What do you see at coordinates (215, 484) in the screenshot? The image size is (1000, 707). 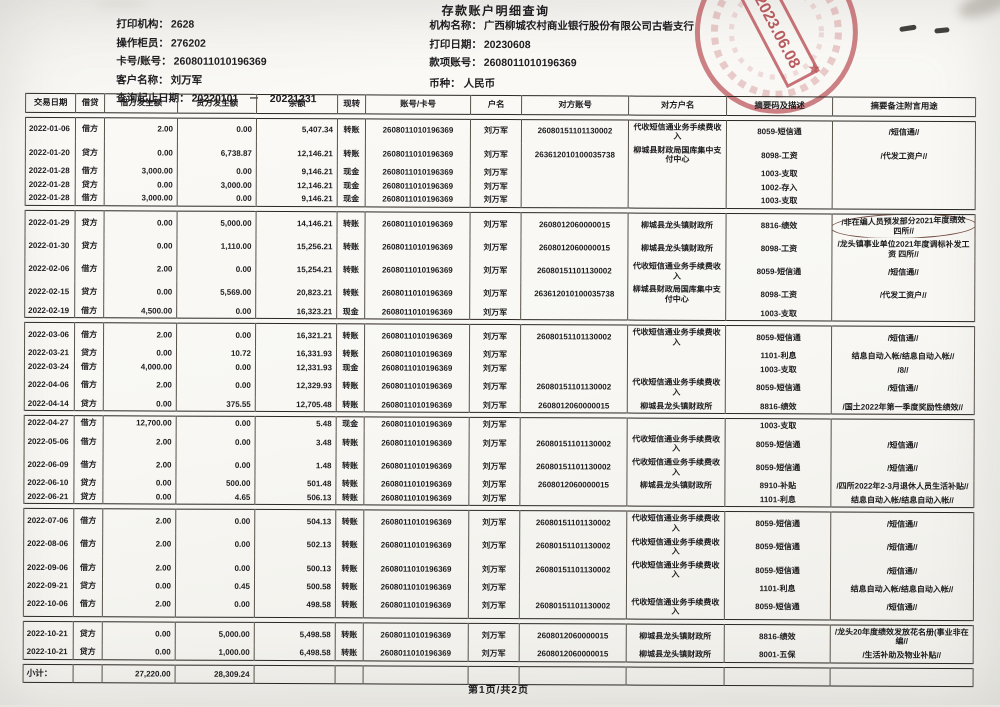 I see `cell-credit-amount: 500.00` at bounding box center [215, 484].